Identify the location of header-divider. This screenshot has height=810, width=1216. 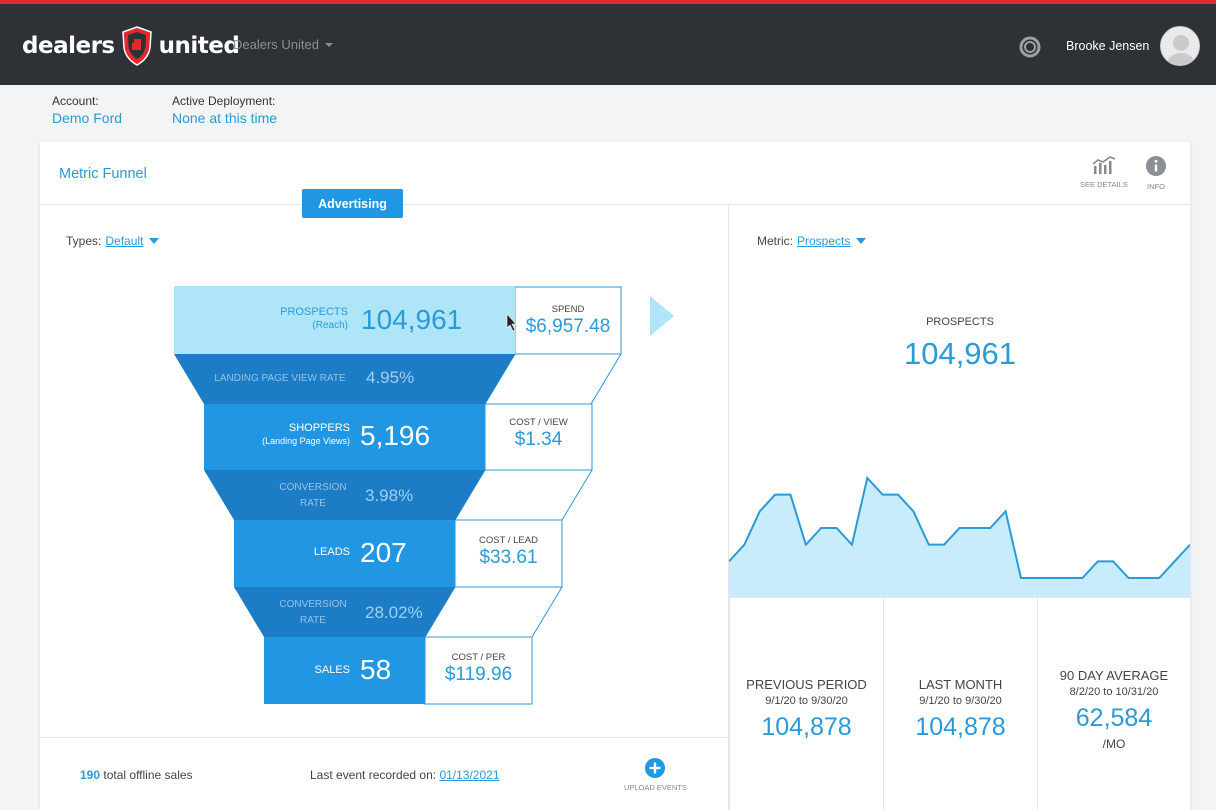
(615, 204).